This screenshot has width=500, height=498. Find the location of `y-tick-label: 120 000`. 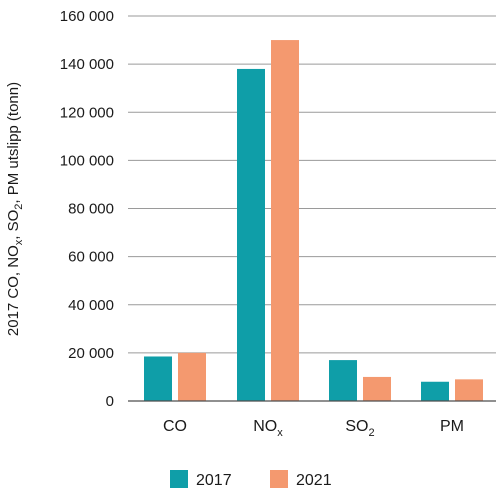

y-tick-label: 120 000 is located at coordinates (87, 112).